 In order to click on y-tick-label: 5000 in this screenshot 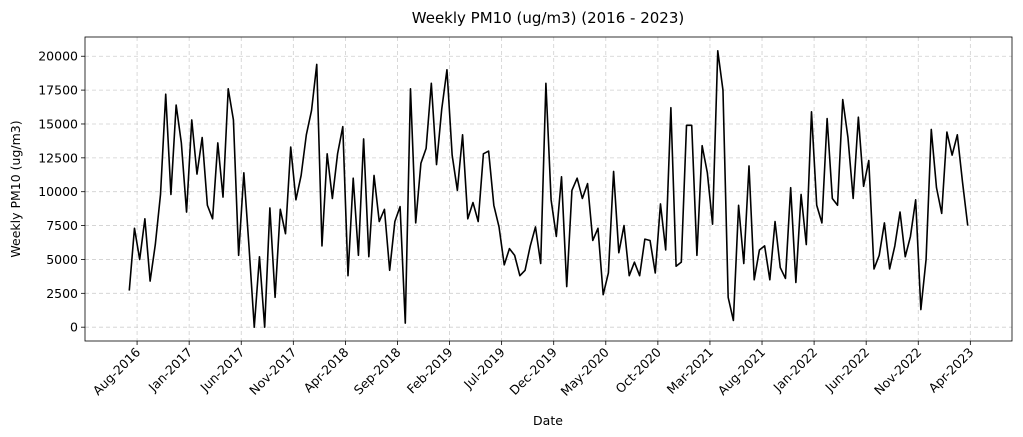, I will do `click(62, 259)`.